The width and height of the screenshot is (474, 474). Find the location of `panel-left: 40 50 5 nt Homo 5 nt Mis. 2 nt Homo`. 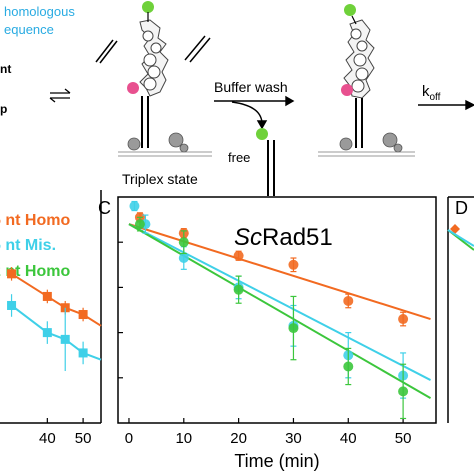

panel-left: 40 50 5 nt Homo 5 nt Mis. 2 nt Homo is located at coordinates (51, 318).